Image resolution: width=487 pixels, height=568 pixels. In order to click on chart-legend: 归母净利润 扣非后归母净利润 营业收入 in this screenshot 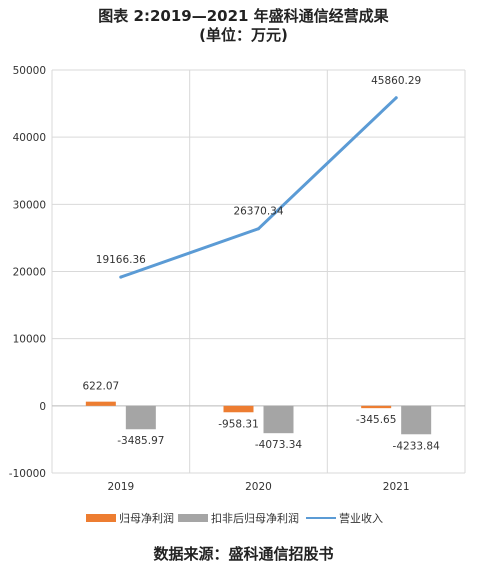, I will do `click(243, 518)`.